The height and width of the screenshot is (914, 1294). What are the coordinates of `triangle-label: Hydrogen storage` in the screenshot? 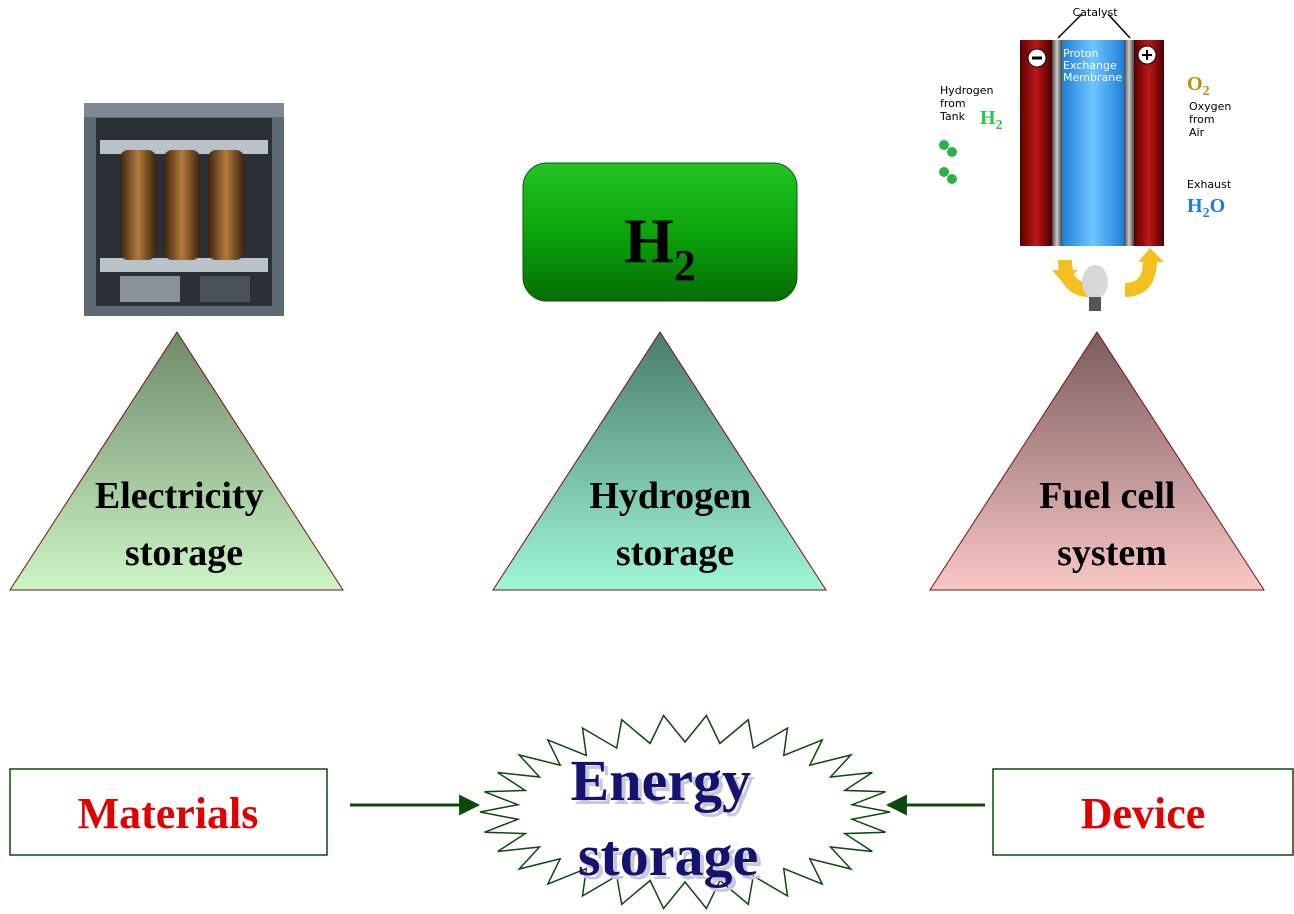 It's located at (674, 524).